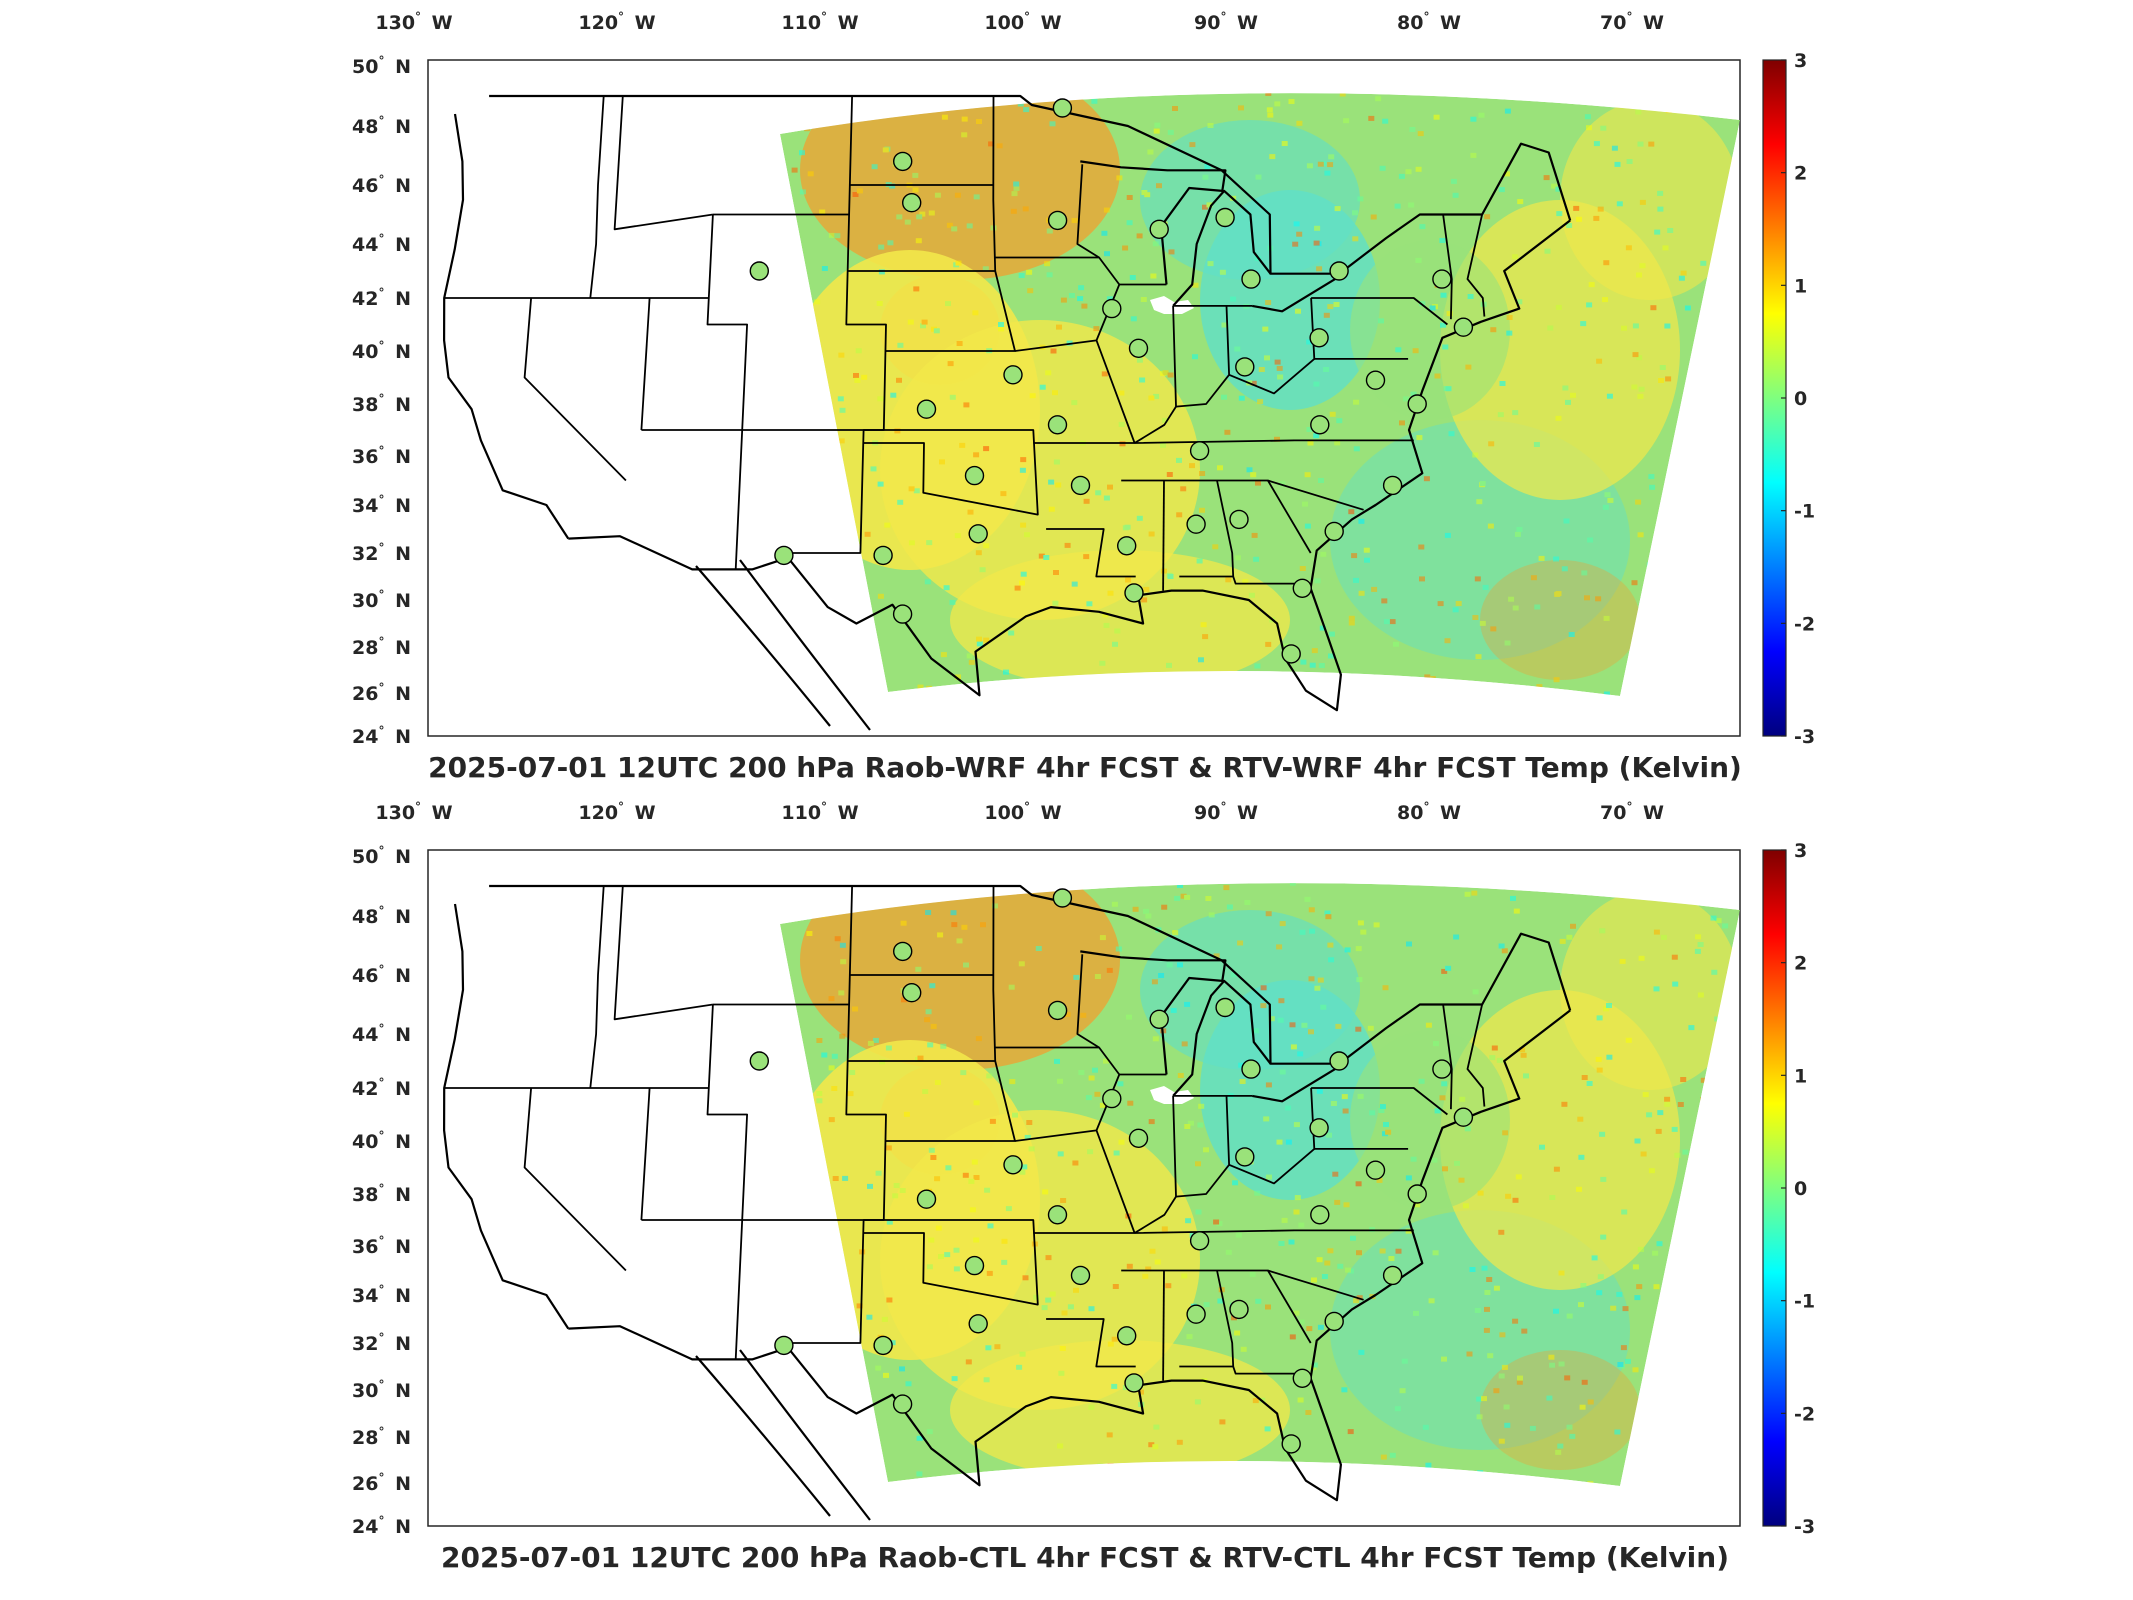 The image size is (2133, 1600). What do you see at coordinates (1800, 174) in the screenshot?
I see `colorbar-tick-label: 2` at bounding box center [1800, 174].